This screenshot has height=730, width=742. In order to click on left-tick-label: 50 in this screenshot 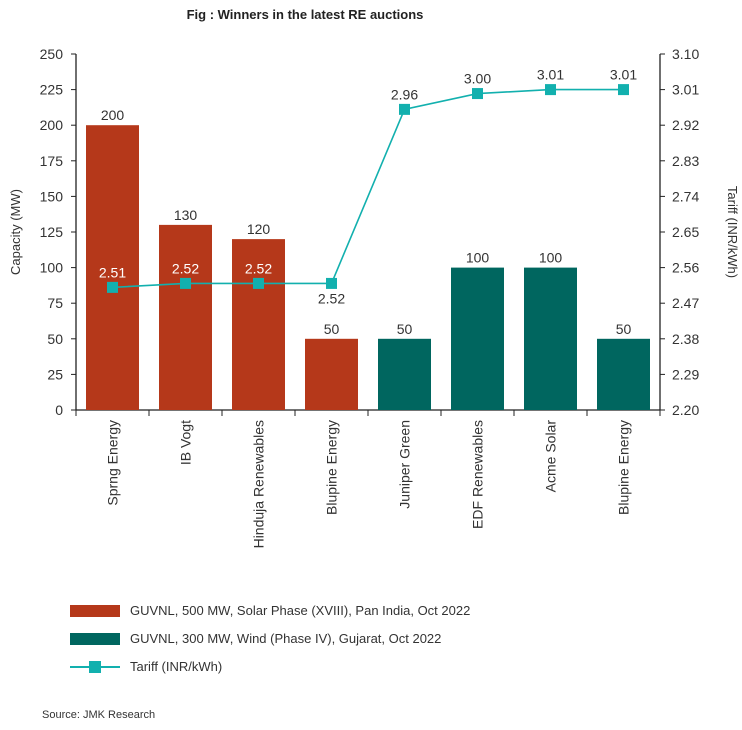, I will do `click(55, 339)`.